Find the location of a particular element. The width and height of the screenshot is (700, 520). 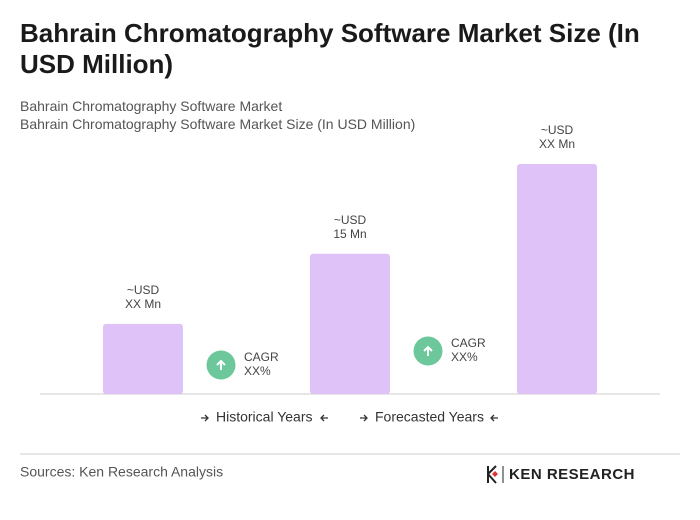

source: Sources: Ken Research Analysis is located at coordinates (121, 472).